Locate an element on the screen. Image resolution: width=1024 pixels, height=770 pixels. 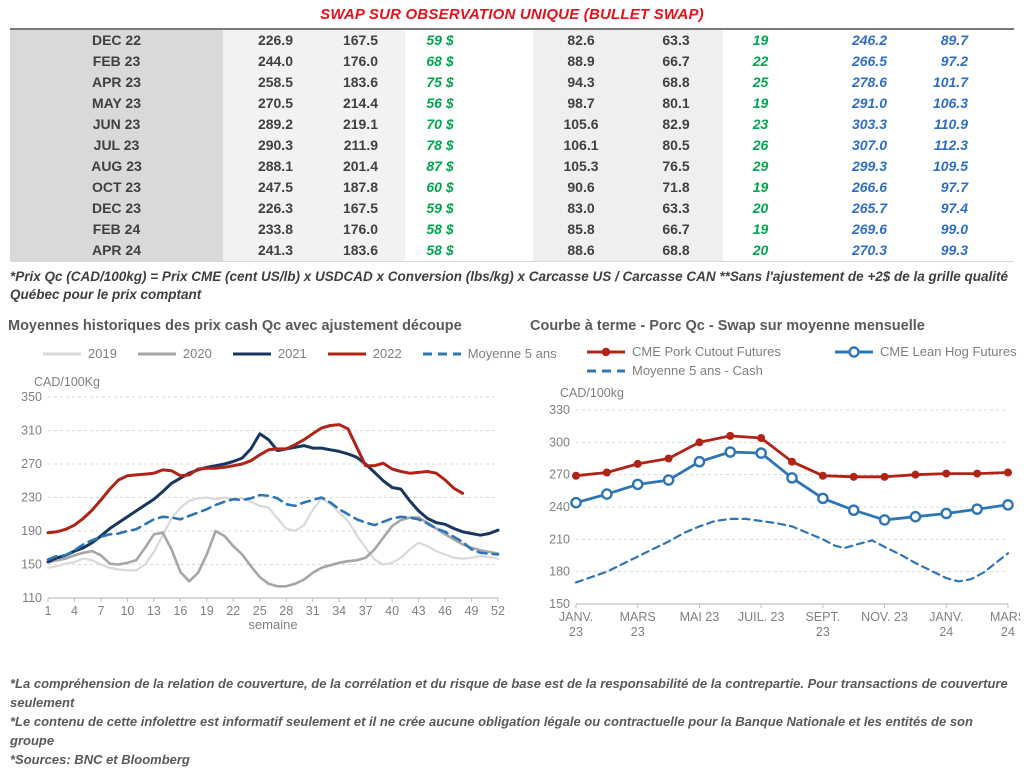
legend-item: 2021 is located at coordinates (269, 353).